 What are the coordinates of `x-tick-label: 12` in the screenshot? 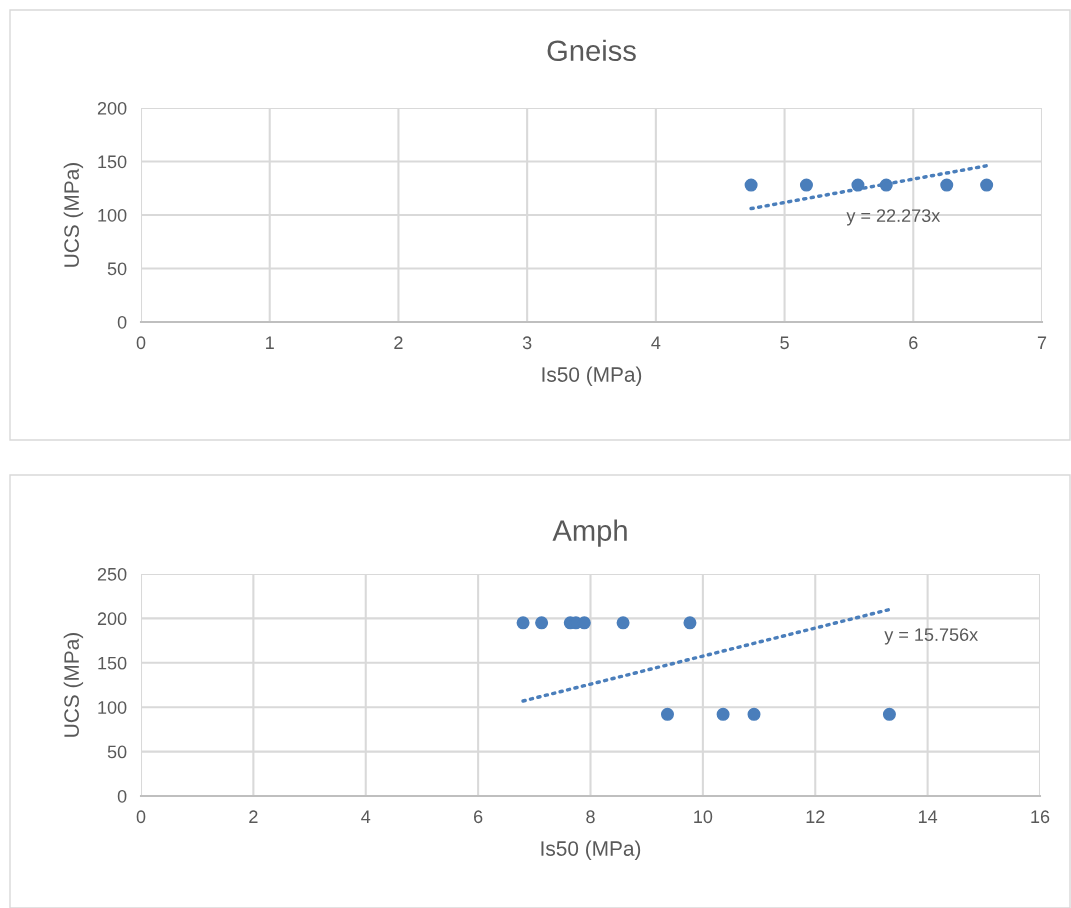 It's located at (815, 816).